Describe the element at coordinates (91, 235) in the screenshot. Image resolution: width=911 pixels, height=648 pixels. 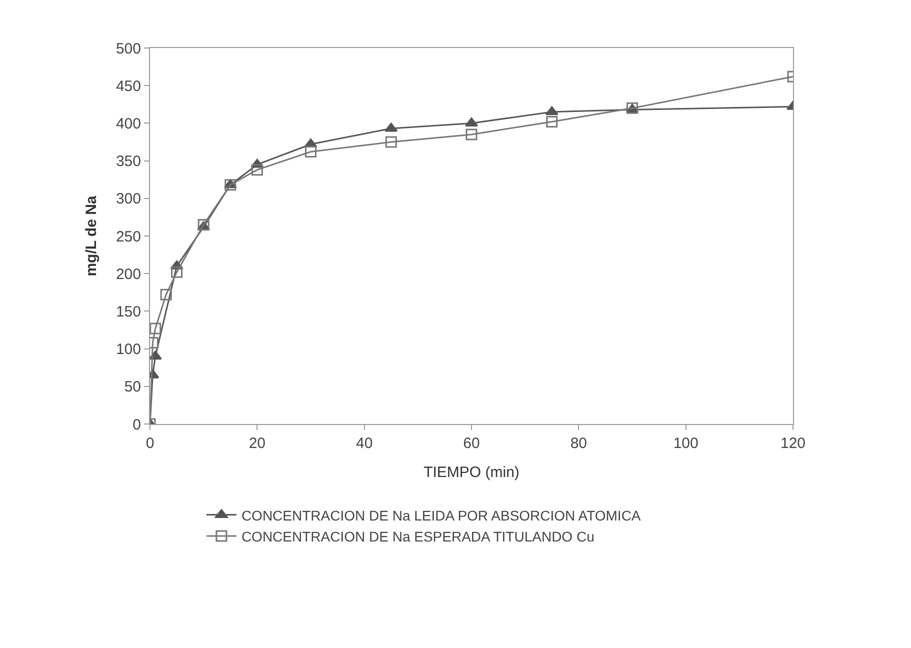
I see `y-axis-title: mg/L de Na` at that location.